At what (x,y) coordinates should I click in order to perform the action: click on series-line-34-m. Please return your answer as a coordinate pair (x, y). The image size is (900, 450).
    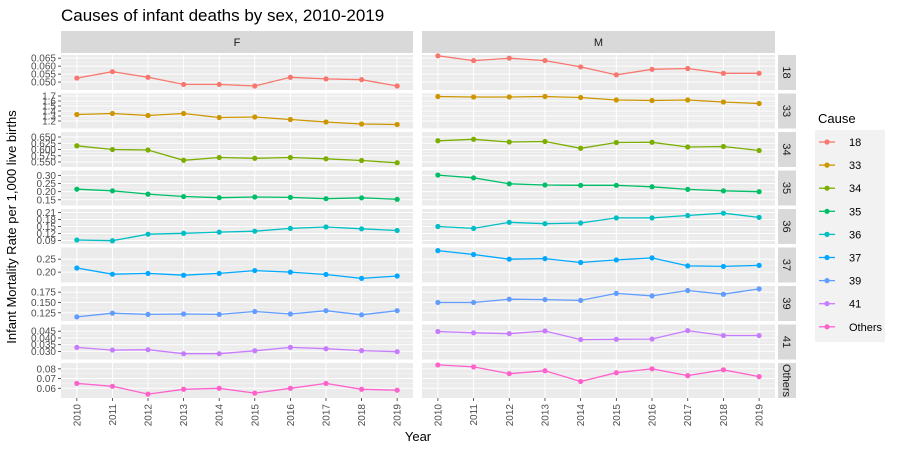
    Looking at the image, I should click on (598, 145).